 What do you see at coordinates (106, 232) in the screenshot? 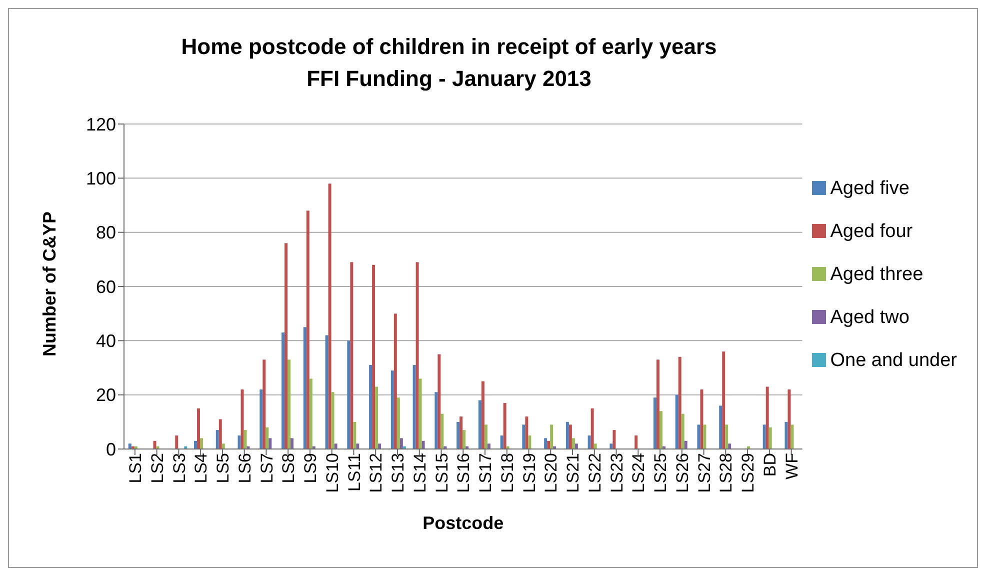
I see `y-tick-label: 80` at bounding box center [106, 232].